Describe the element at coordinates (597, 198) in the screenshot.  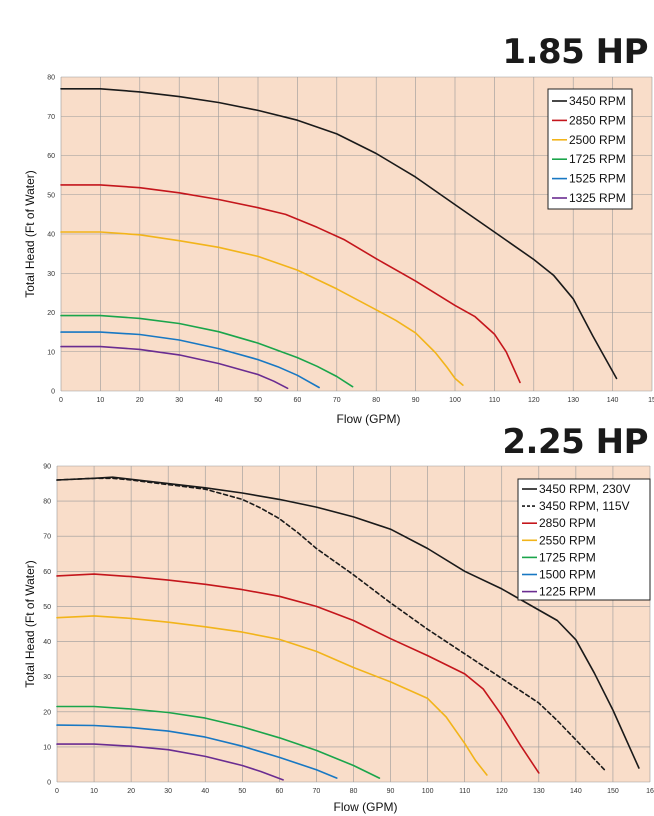
I see `legend-label: 1325 RPM` at that location.